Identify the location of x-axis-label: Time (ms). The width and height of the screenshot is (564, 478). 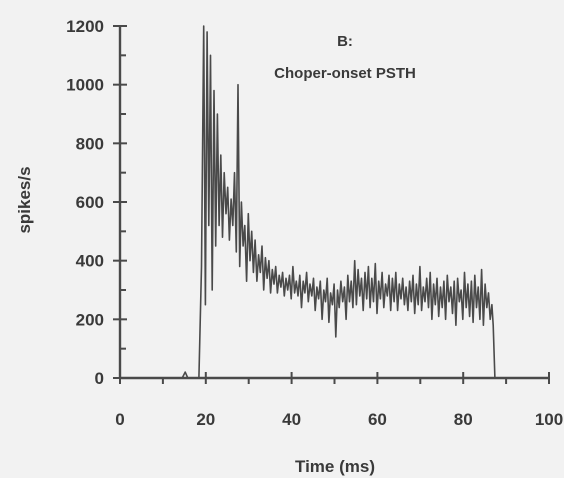
(335, 466).